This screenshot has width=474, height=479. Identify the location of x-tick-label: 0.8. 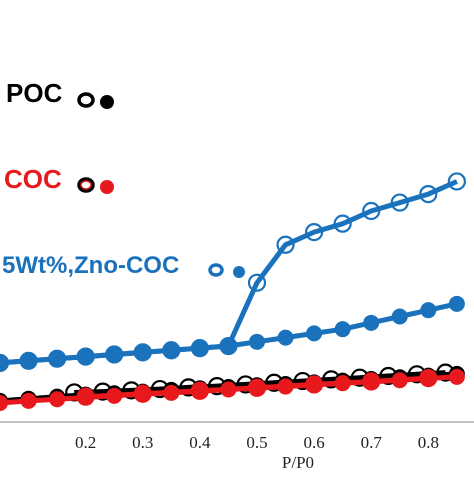
(428, 442).